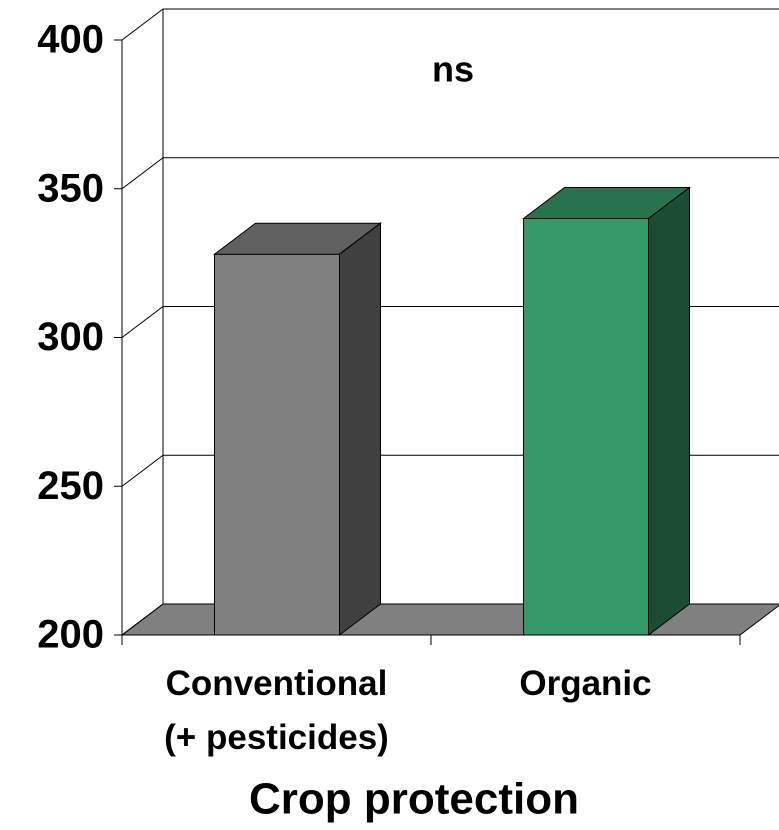  Describe the element at coordinates (70, 337) in the screenshot. I see `y-tick-label: 300` at that location.